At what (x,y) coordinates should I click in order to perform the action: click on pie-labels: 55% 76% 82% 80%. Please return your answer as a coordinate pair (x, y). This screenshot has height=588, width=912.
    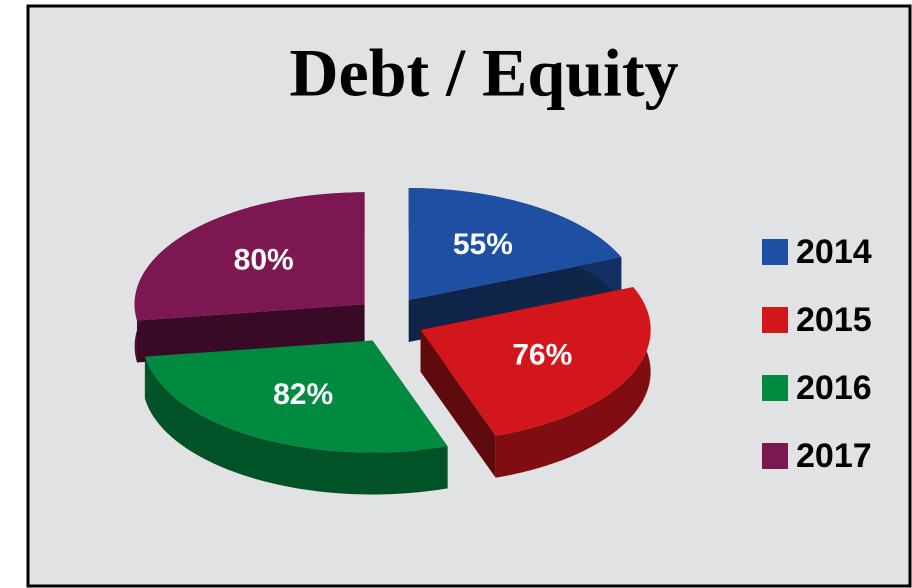
    Looking at the image, I should click on (403, 319).